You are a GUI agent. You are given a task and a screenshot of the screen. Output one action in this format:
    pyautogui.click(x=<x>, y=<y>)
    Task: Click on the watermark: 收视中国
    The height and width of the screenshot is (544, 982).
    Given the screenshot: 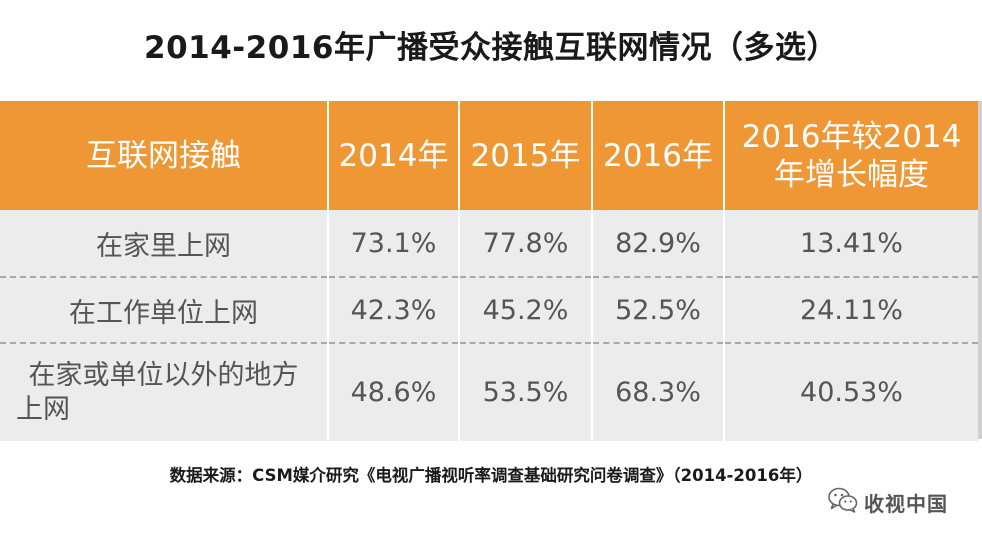 What is the action you would take?
    pyautogui.click(x=888, y=502)
    